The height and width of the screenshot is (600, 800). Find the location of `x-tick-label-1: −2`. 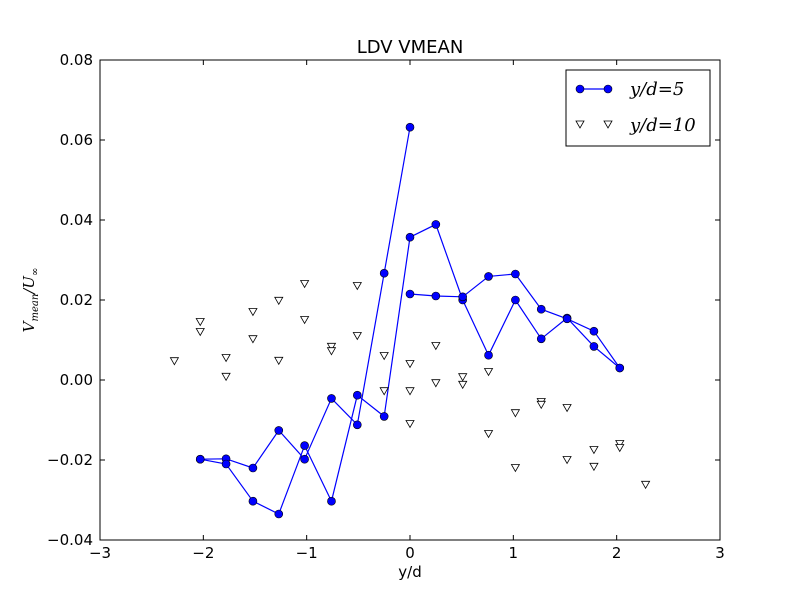

x-tick-label-1: −2 is located at coordinates (203, 553).